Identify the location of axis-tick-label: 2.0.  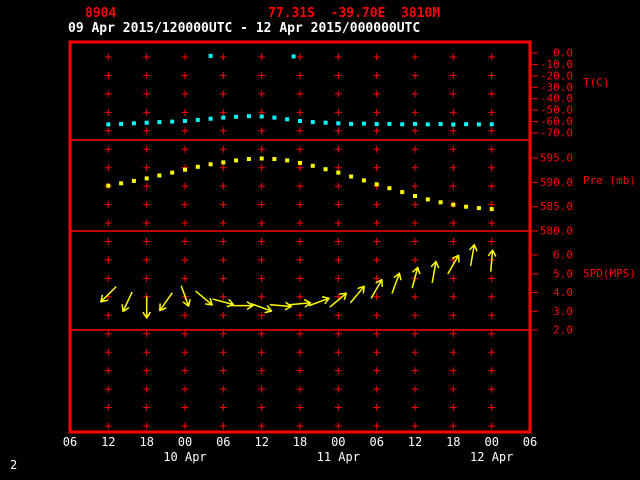
(563, 330).